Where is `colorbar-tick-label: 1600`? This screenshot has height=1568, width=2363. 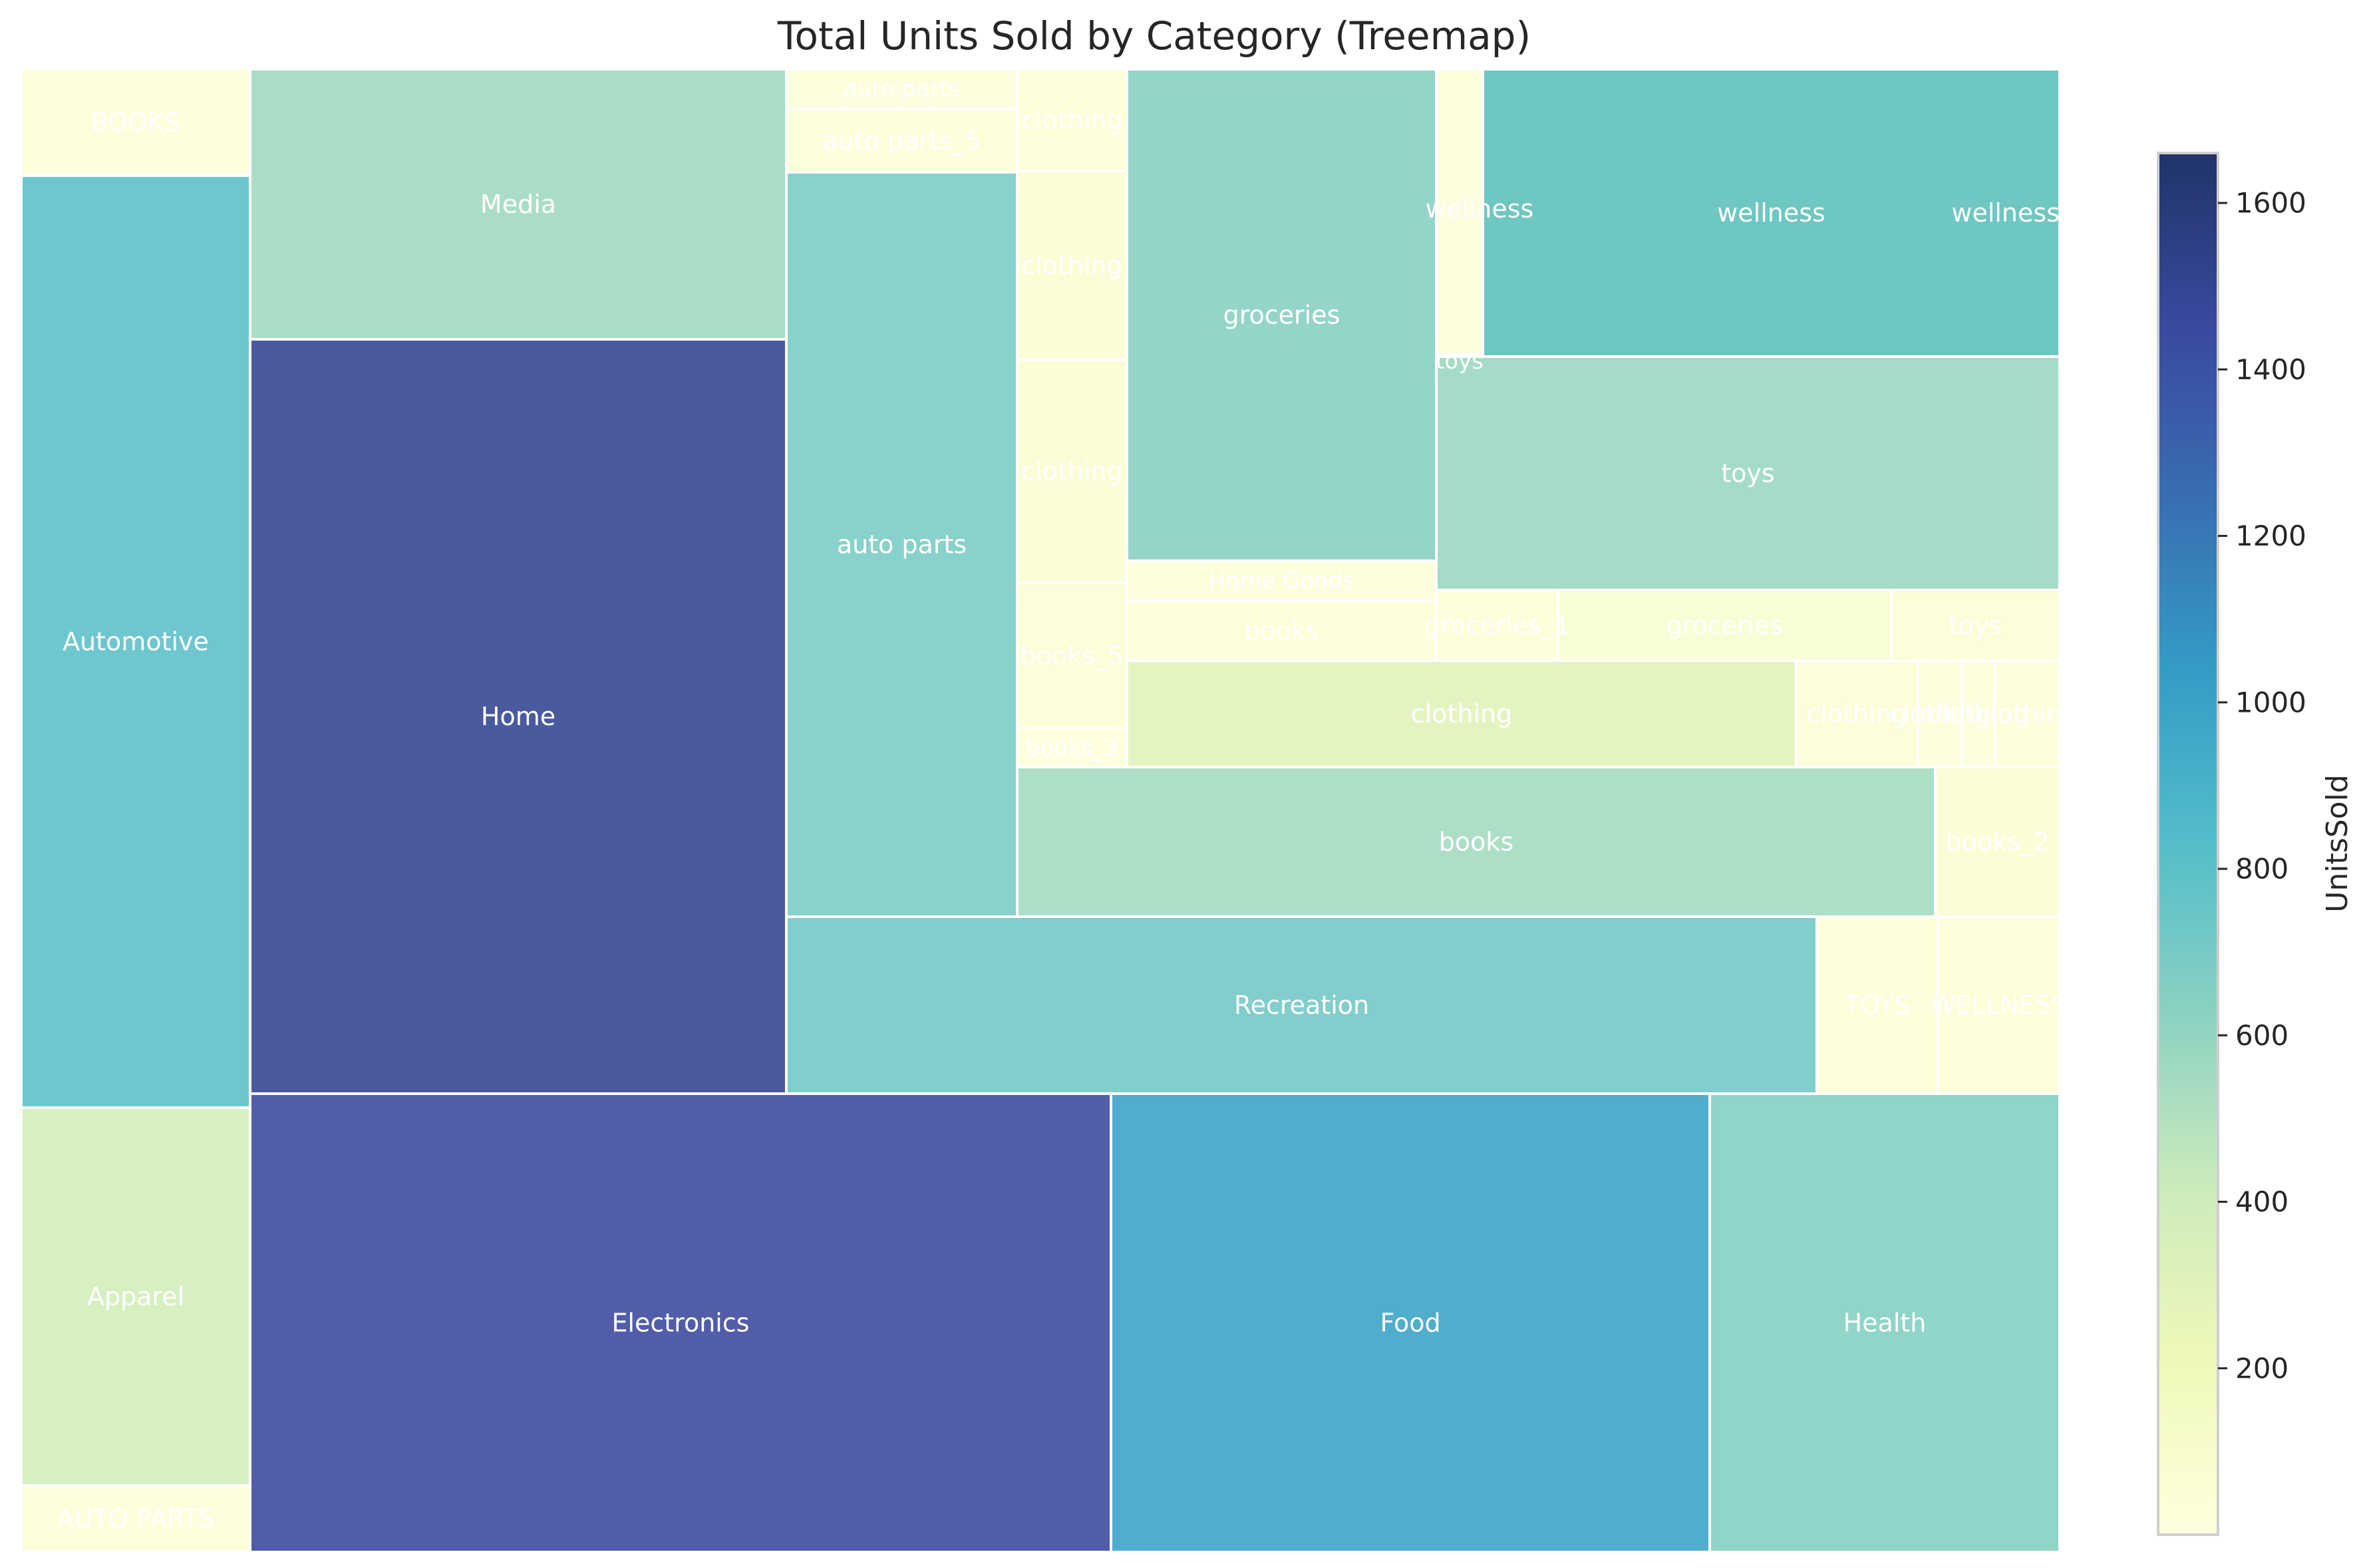 colorbar-tick-label: 1600 is located at coordinates (2270, 203).